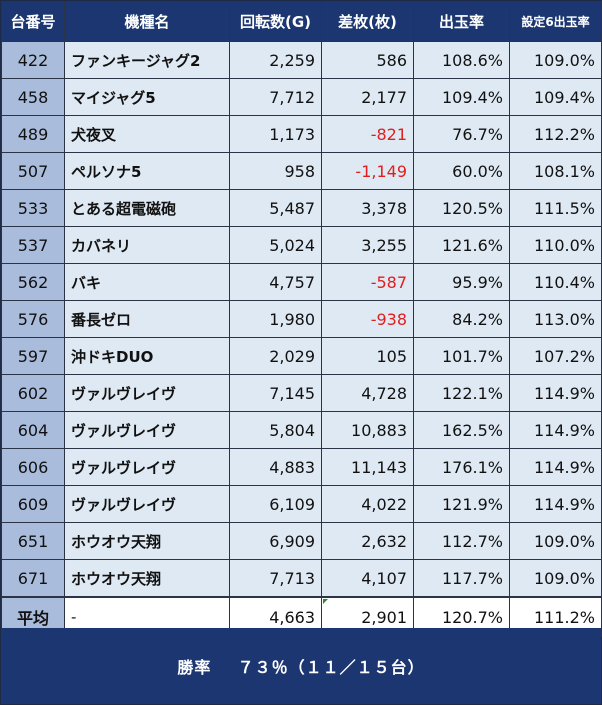 The image size is (602, 705). What do you see at coordinates (461, 578) in the screenshot?
I see `payout-rate-cell: 117.7%` at bounding box center [461, 578].